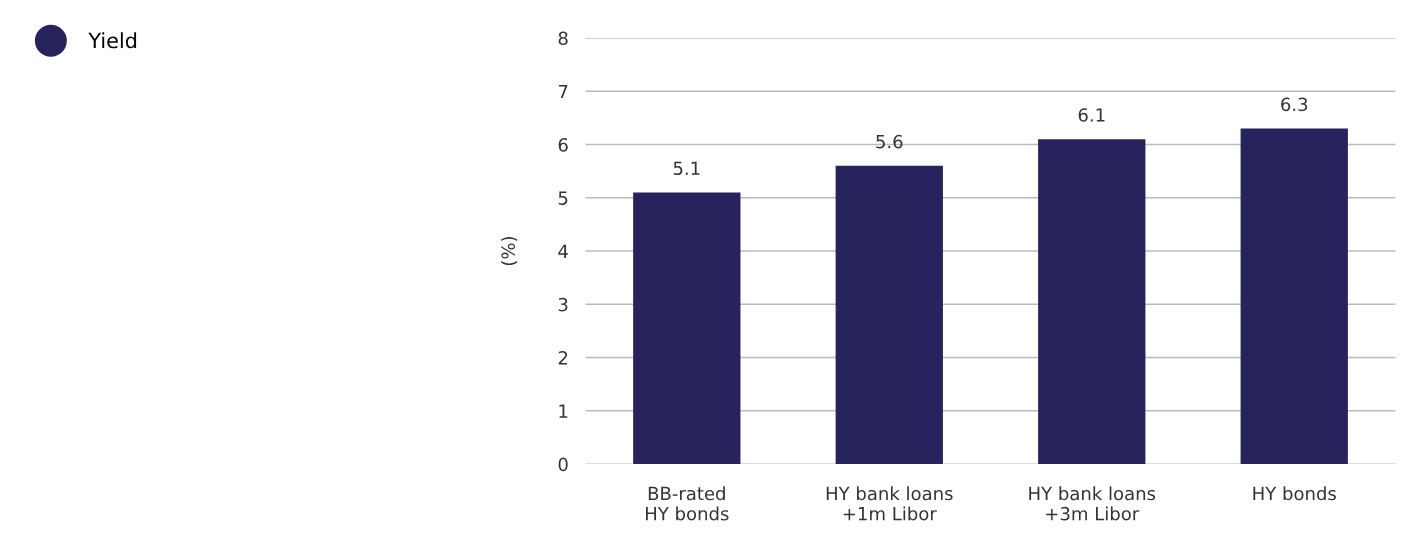 The height and width of the screenshot is (539, 1411). What do you see at coordinates (563, 144) in the screenshot?
I see `y-tick-label: 6` at bounding box center [563, 144].